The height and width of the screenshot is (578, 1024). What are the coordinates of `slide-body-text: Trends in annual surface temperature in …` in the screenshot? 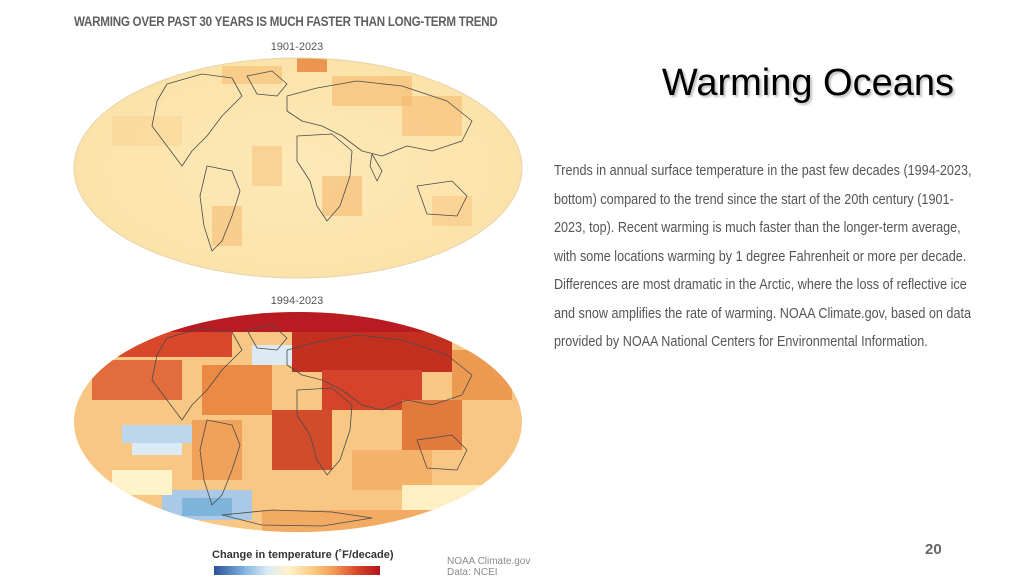 It's located at (763, 256).